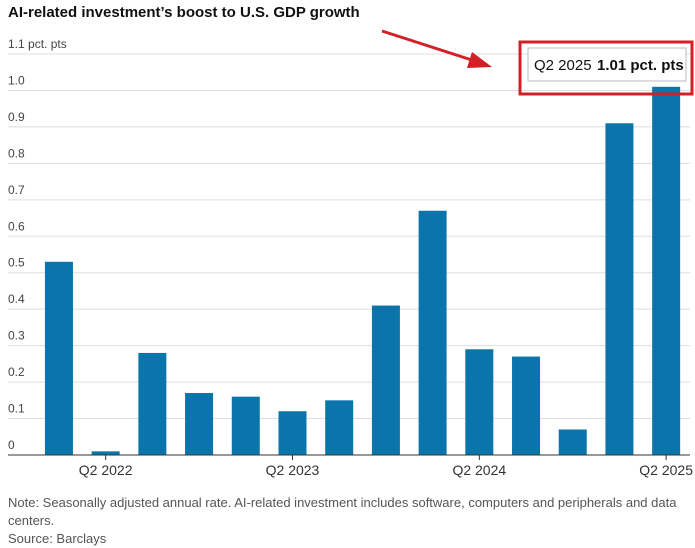 This screenshot has width=695, height=548. I want to click on source: Source: Barclays, so click(57, 538).